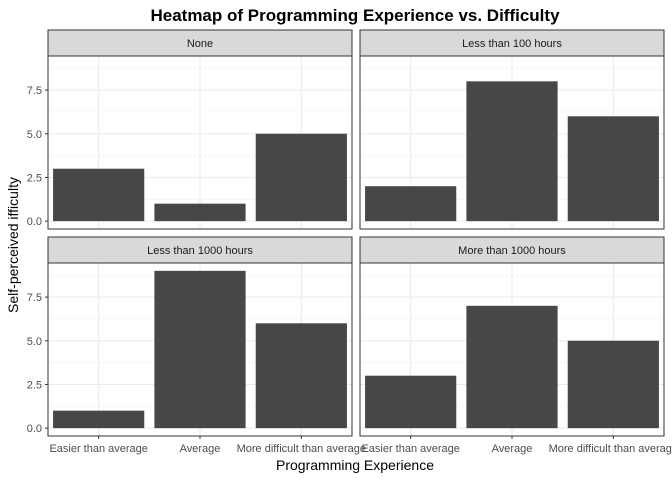 The height and width of the screenshot is (480, 672). Describe the element at coordinates (13, 245) in the screenshot. I see `y-axis-title: Self-perceived ifficulty` at that location.